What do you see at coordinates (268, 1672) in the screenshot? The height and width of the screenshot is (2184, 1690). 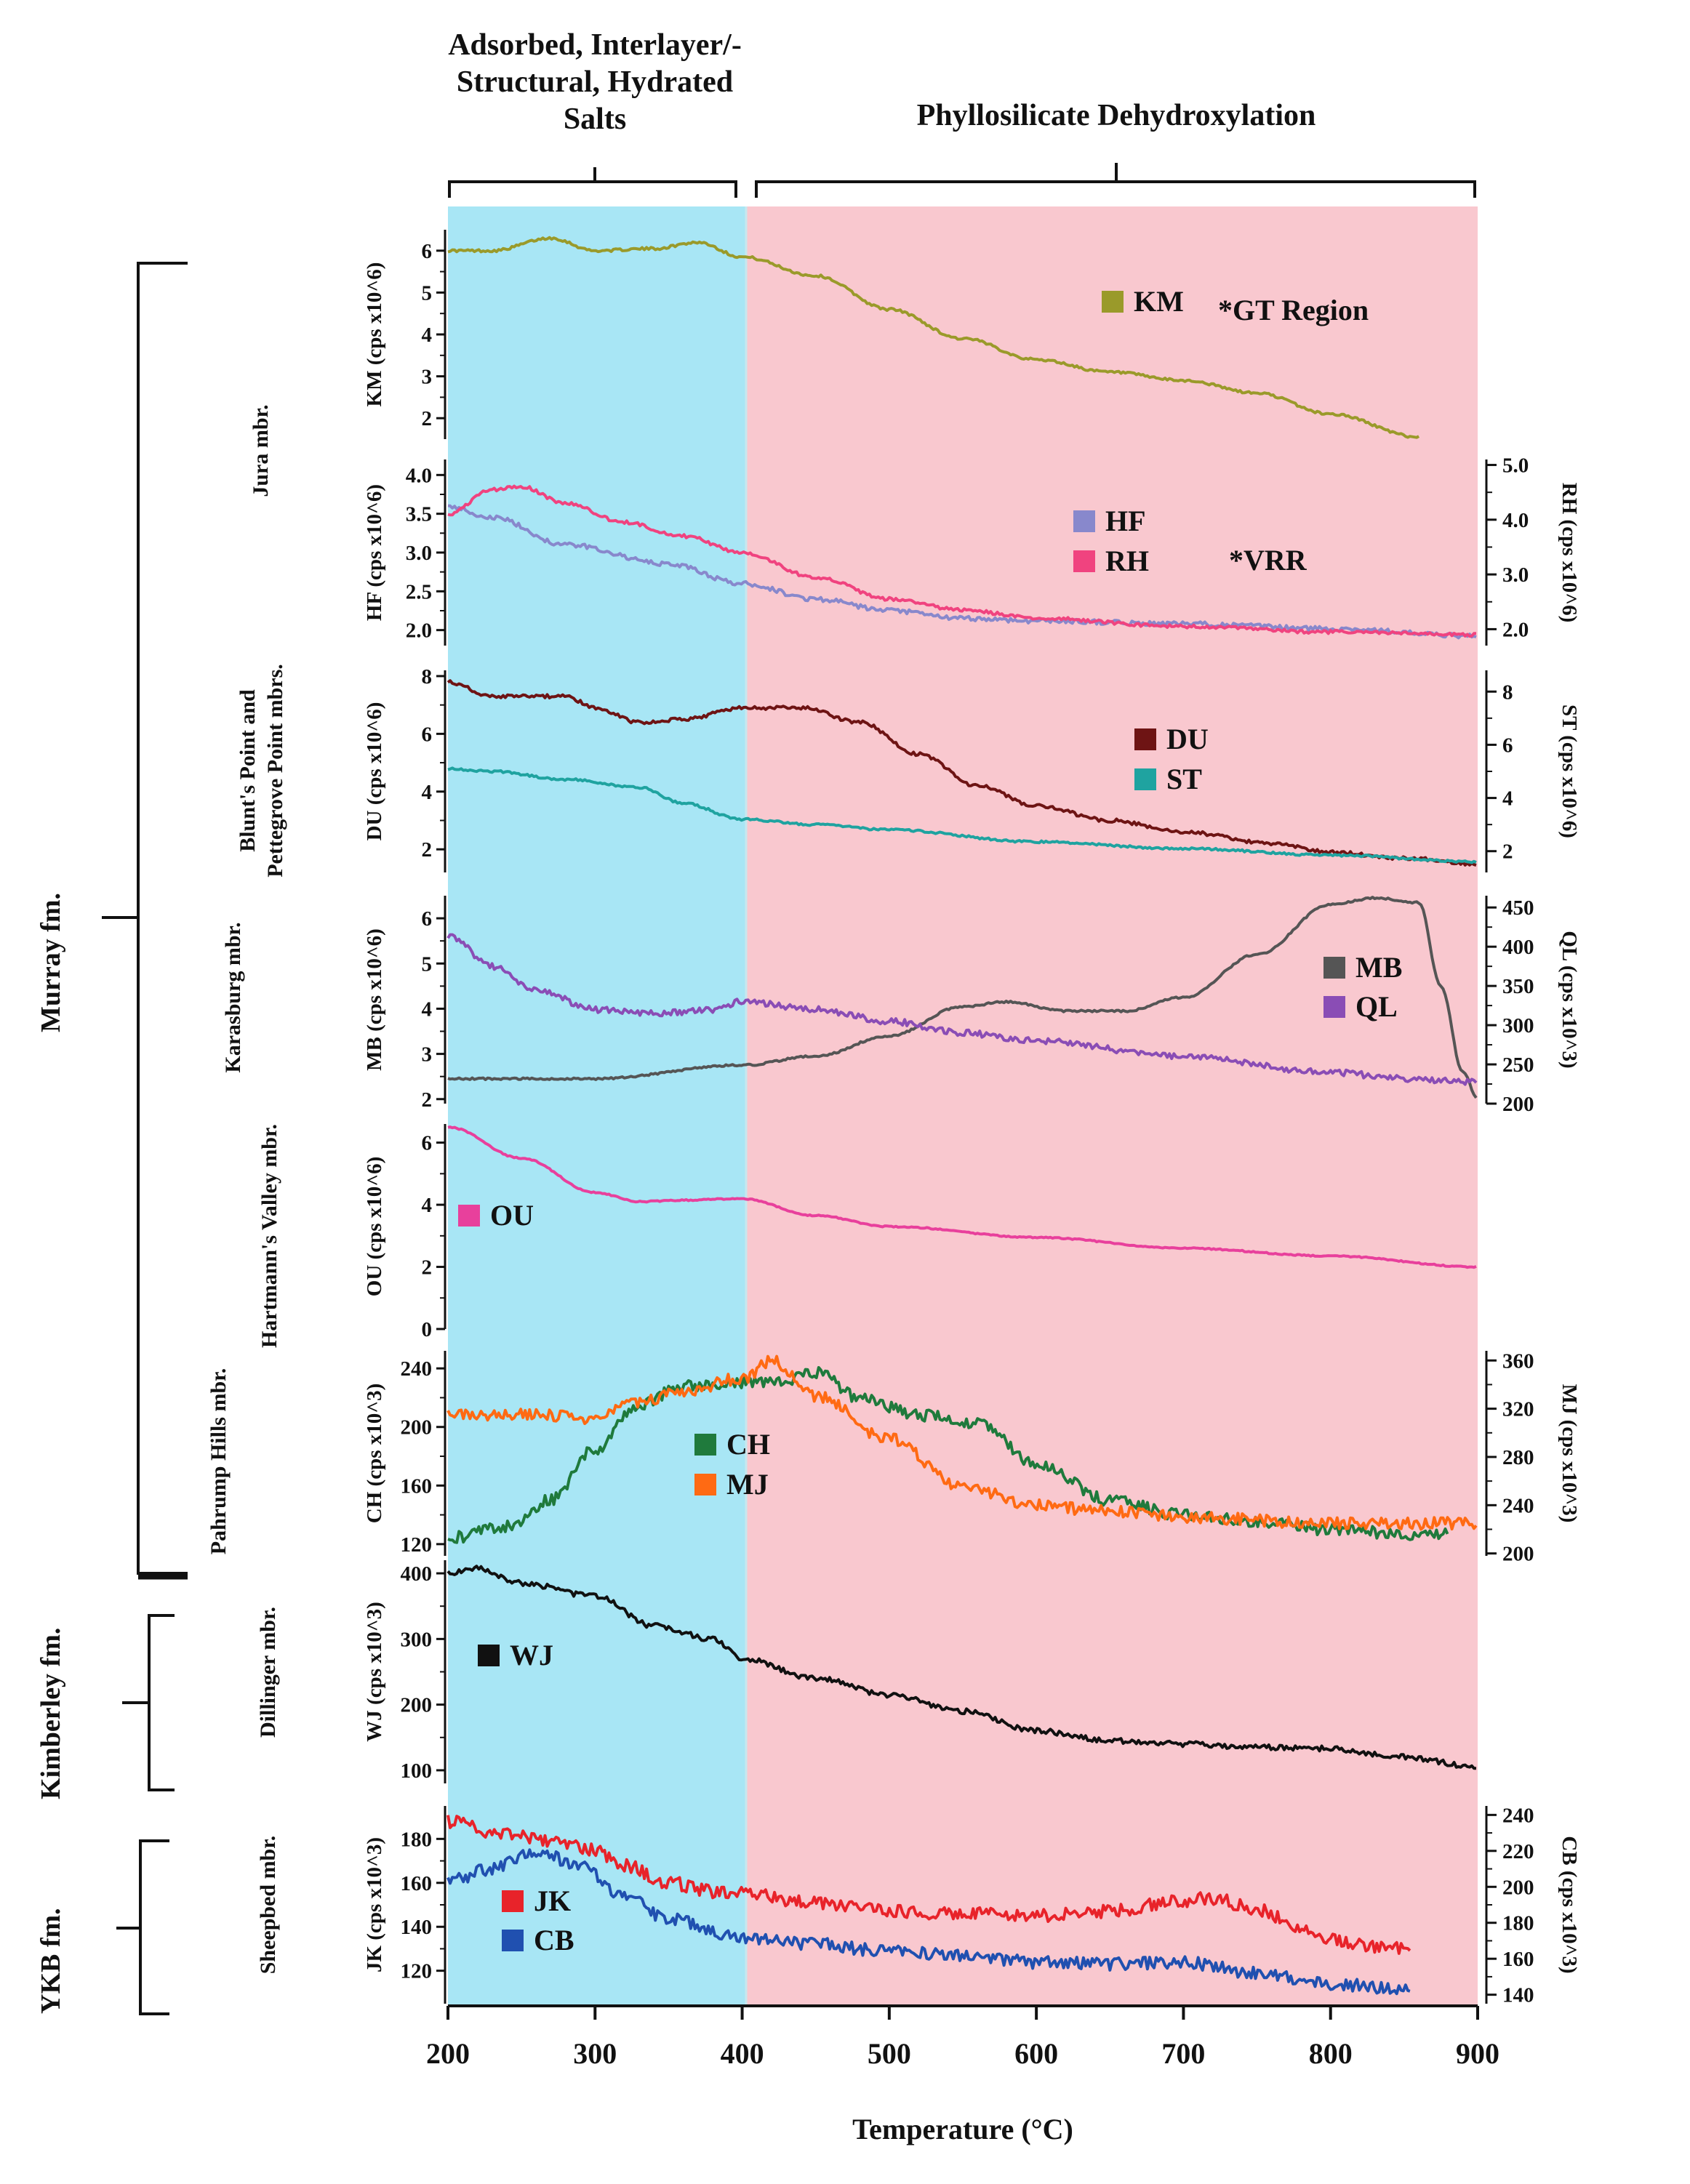 I see `member-label: Dillinger mbr.` at bounding box center [268, 1672].